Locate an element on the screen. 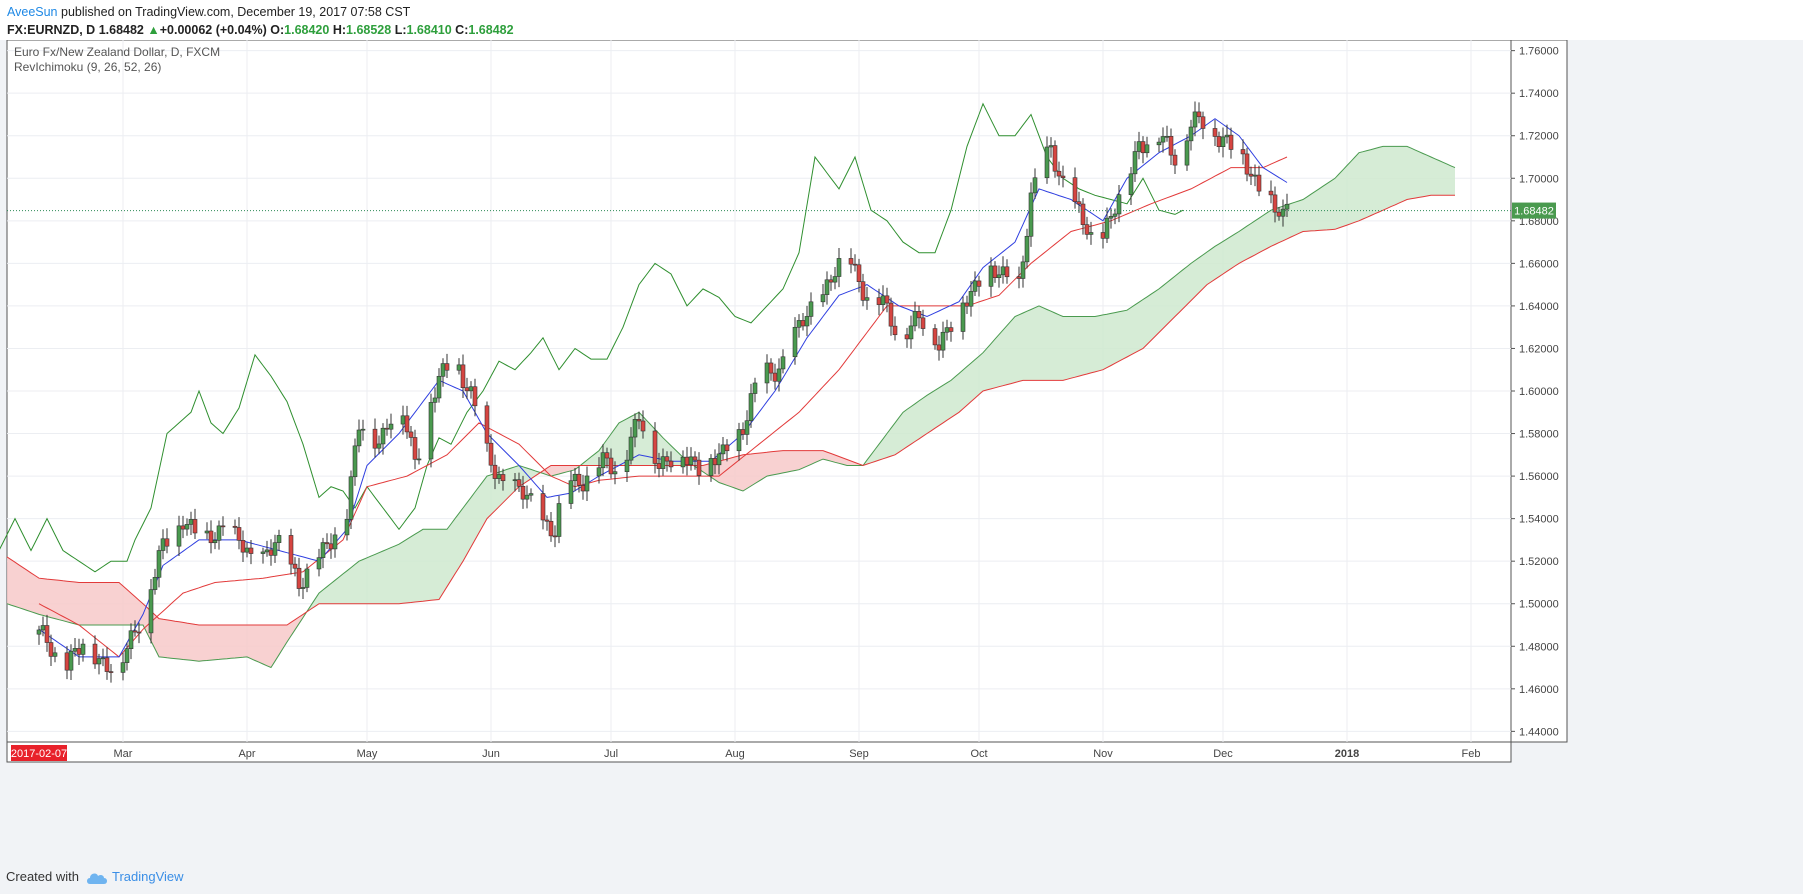 This screenshot has height=894, width=1803. tradingview-brand: TradingView is located at coordinates (148, 876).